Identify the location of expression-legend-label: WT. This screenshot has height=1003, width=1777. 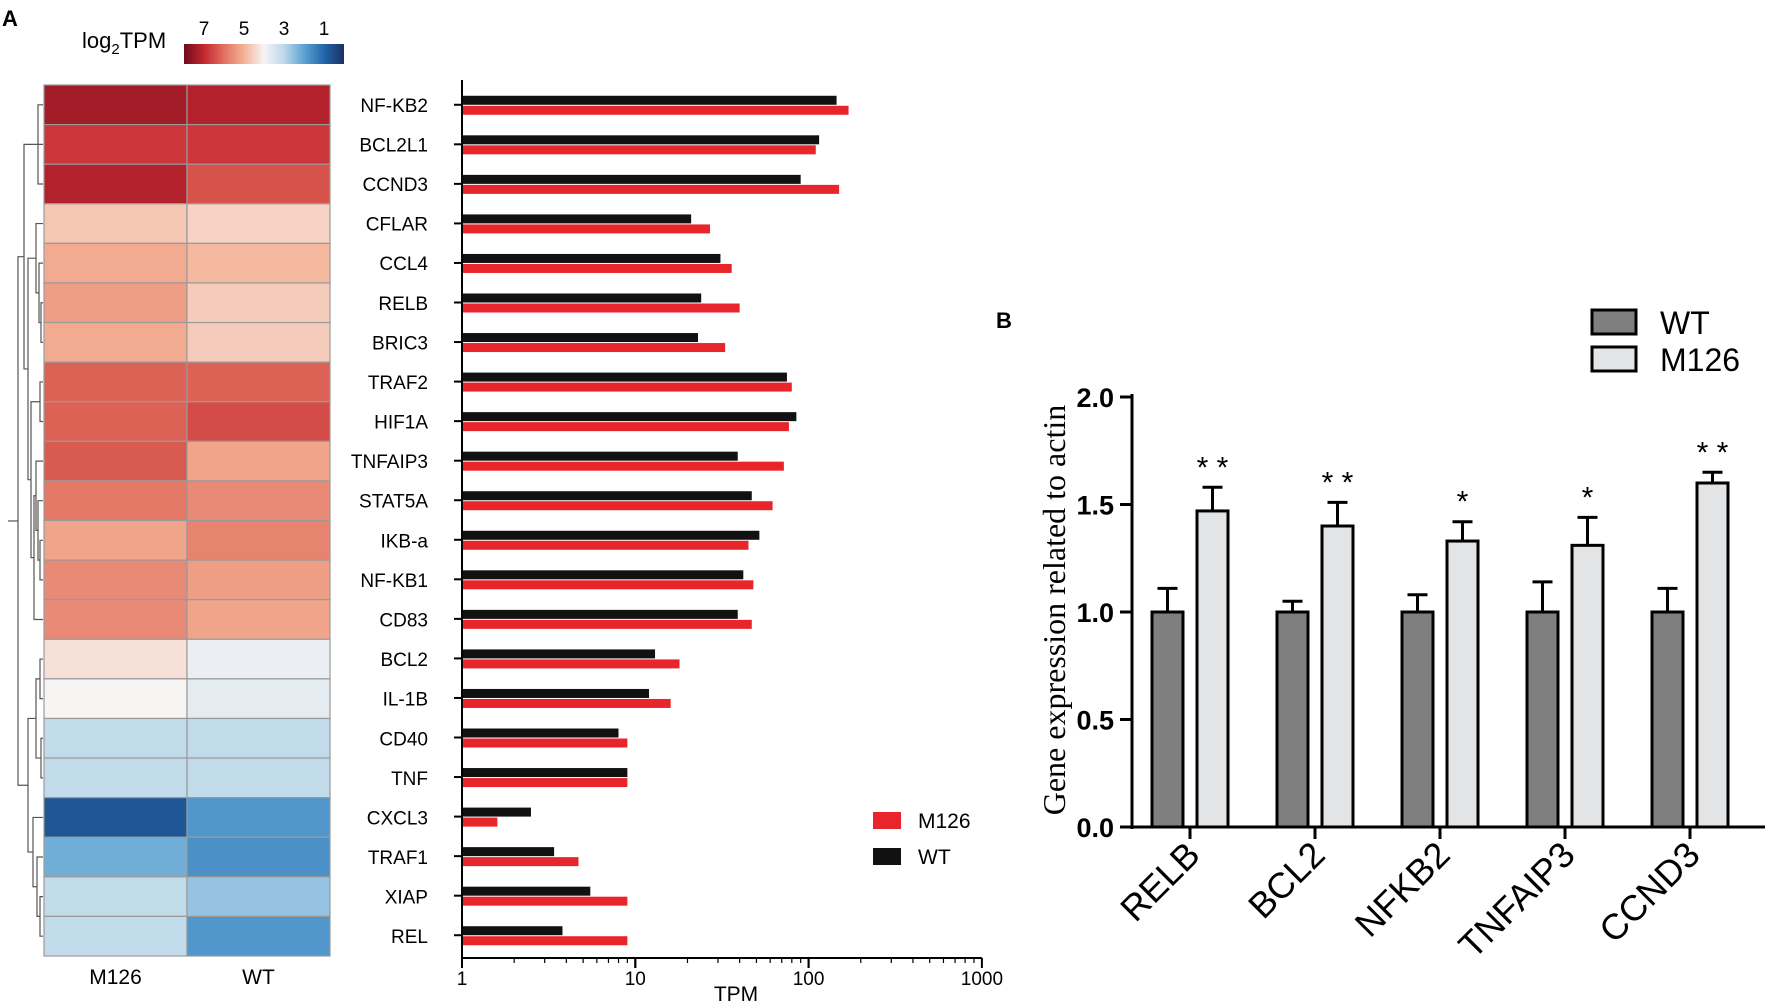
(1685, 323).